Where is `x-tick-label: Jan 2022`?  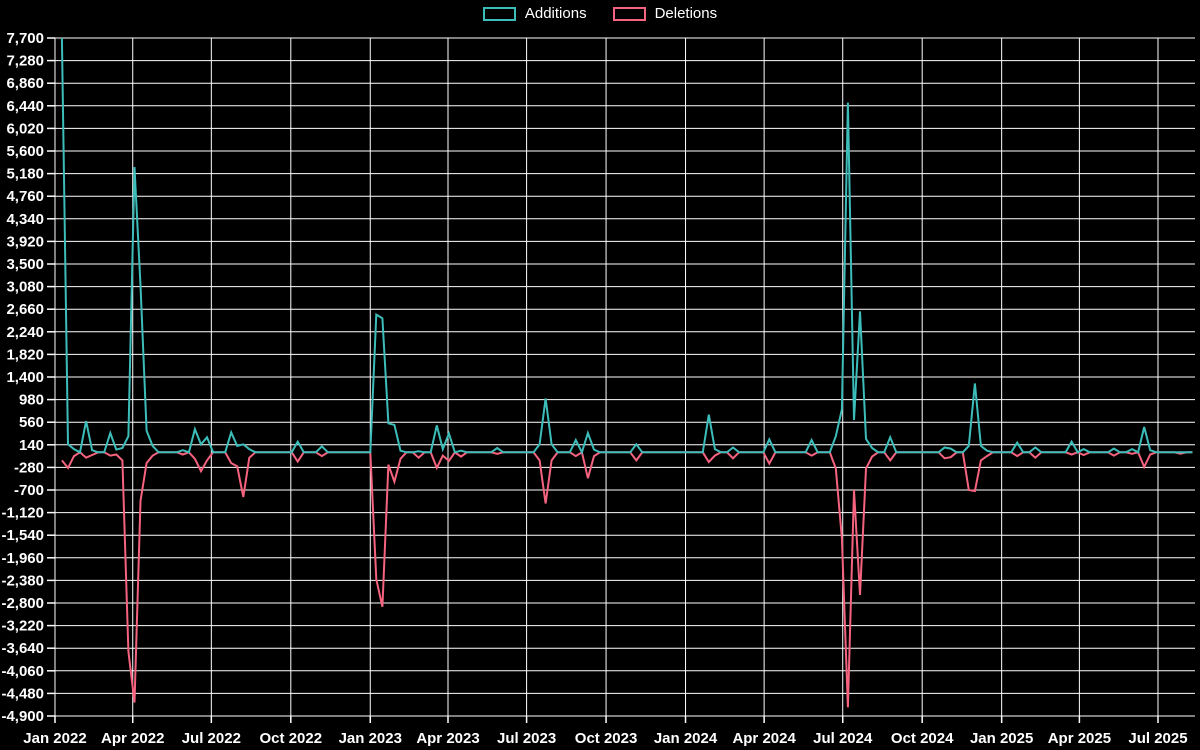
x-tick-label: Jan 2022 is located at coordinates (54, 738).